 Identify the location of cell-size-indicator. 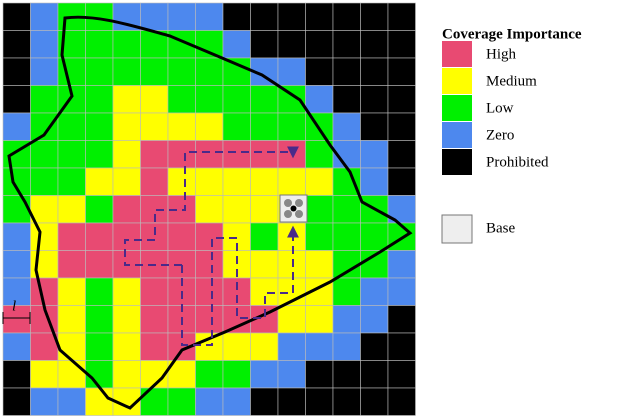
(16, 318).